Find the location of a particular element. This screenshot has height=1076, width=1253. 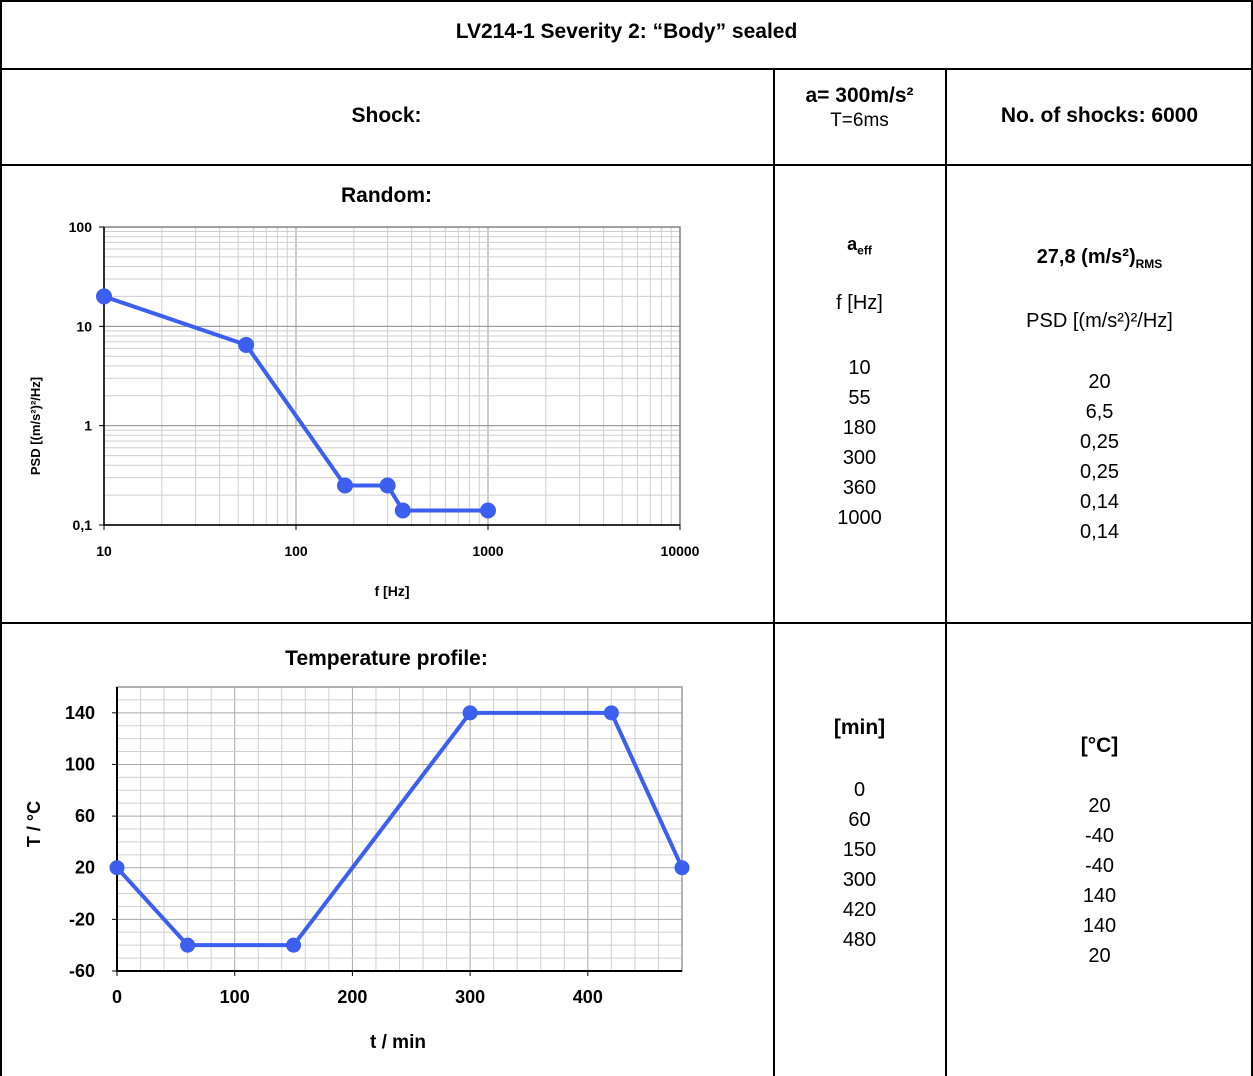

temp-y-tick-label: -20 is located at coordinates (82, 919).